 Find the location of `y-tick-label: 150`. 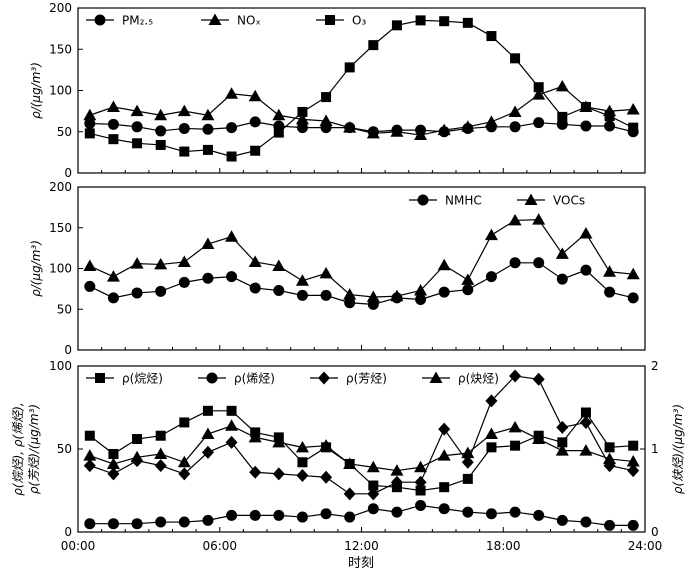

y-tick-label: 150 is located at coordinates (60, 228).